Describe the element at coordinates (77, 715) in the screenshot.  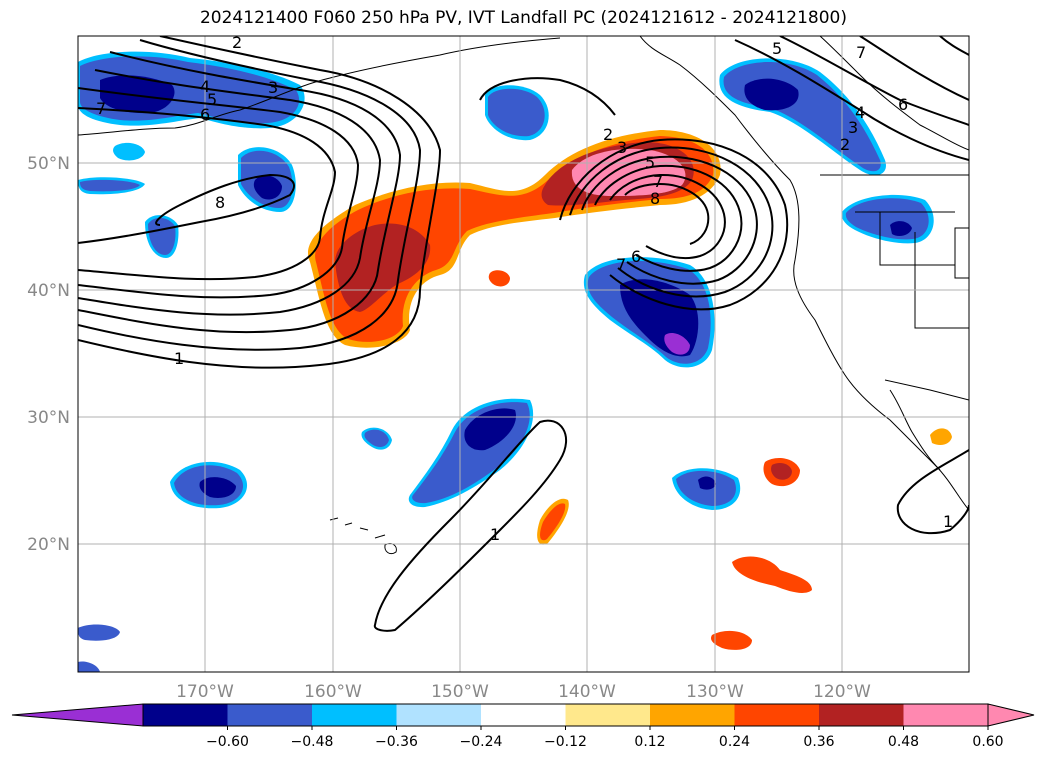
I see `colorbar-under-extension` at that location.